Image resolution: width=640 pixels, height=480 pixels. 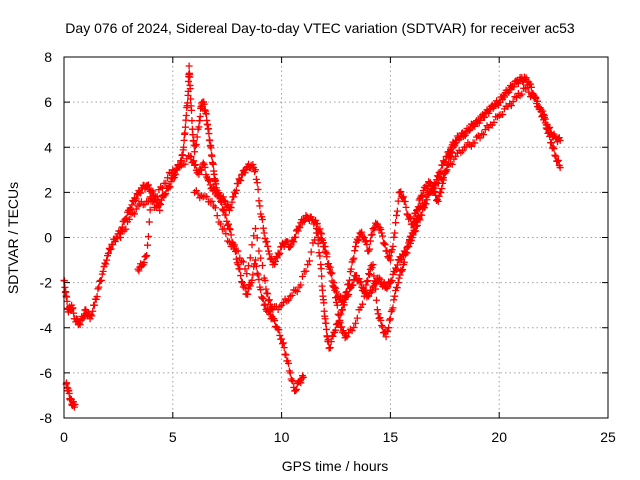 I want to click on x-tick-label: 0, so click(x=64, y=437).